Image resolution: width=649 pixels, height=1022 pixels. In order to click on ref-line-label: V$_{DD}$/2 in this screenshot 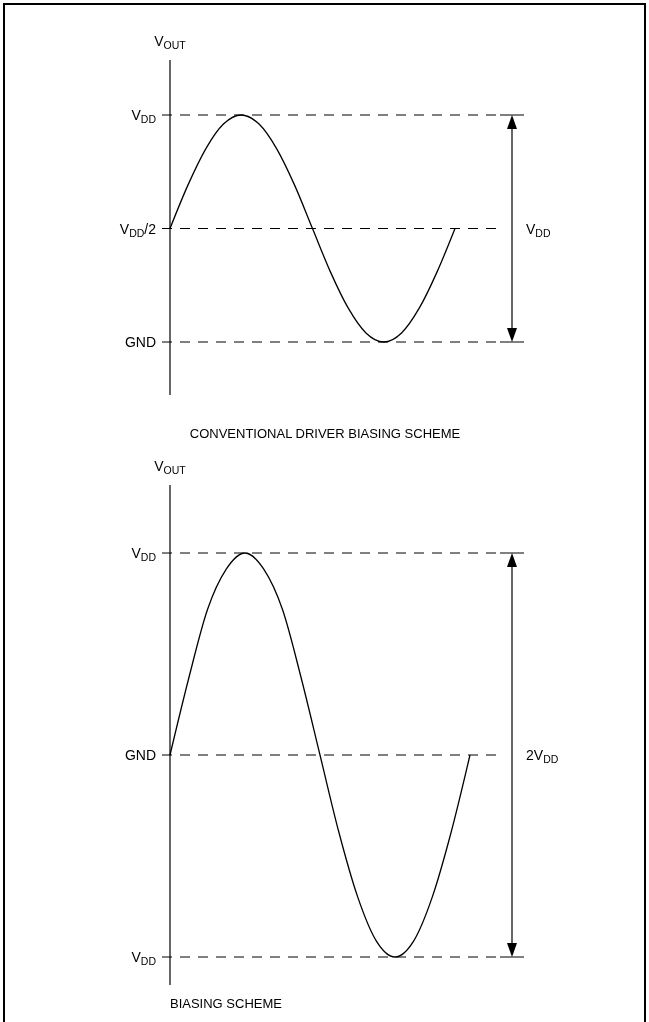, I will do `click(138, 229)`.